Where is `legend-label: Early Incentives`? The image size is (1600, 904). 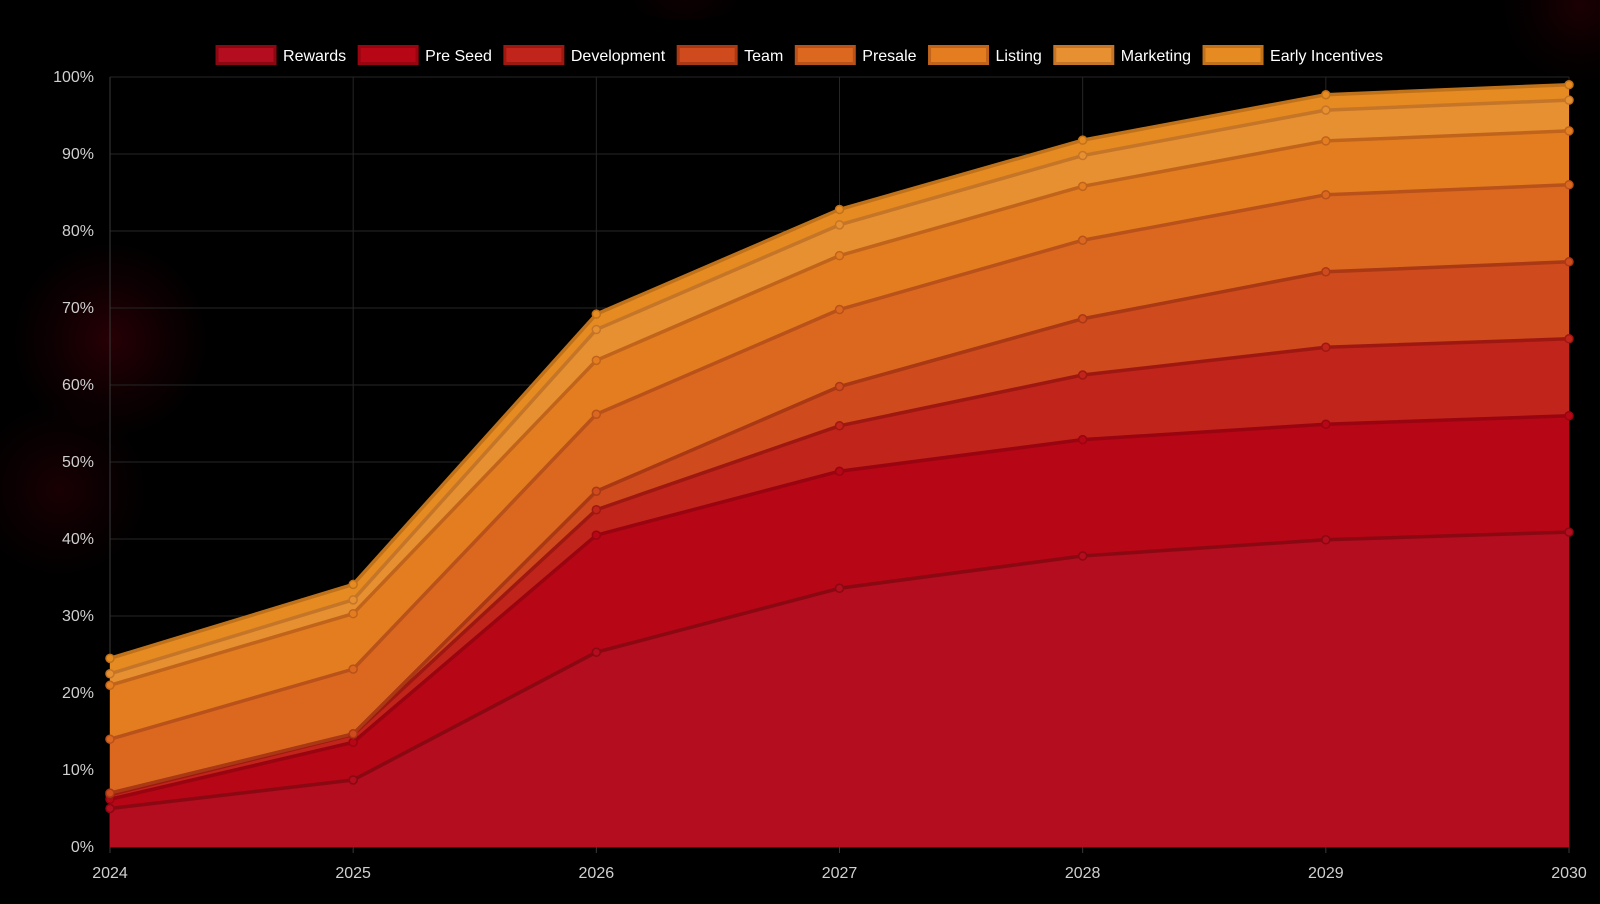 legend-label: Early Incentives is located at coordinates (1326, 56).